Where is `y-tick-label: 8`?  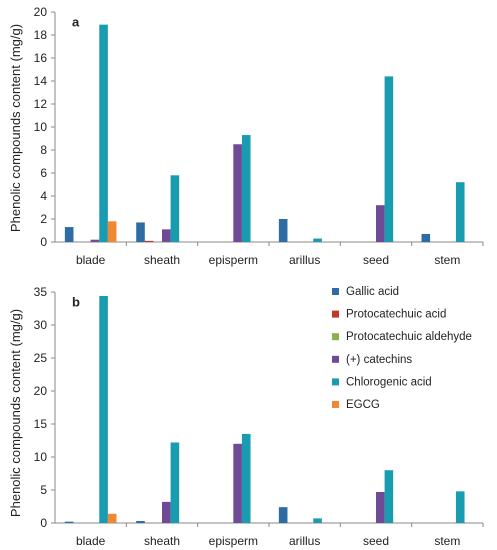
y-tick-label: 8 is located at coordinates (43, 150).